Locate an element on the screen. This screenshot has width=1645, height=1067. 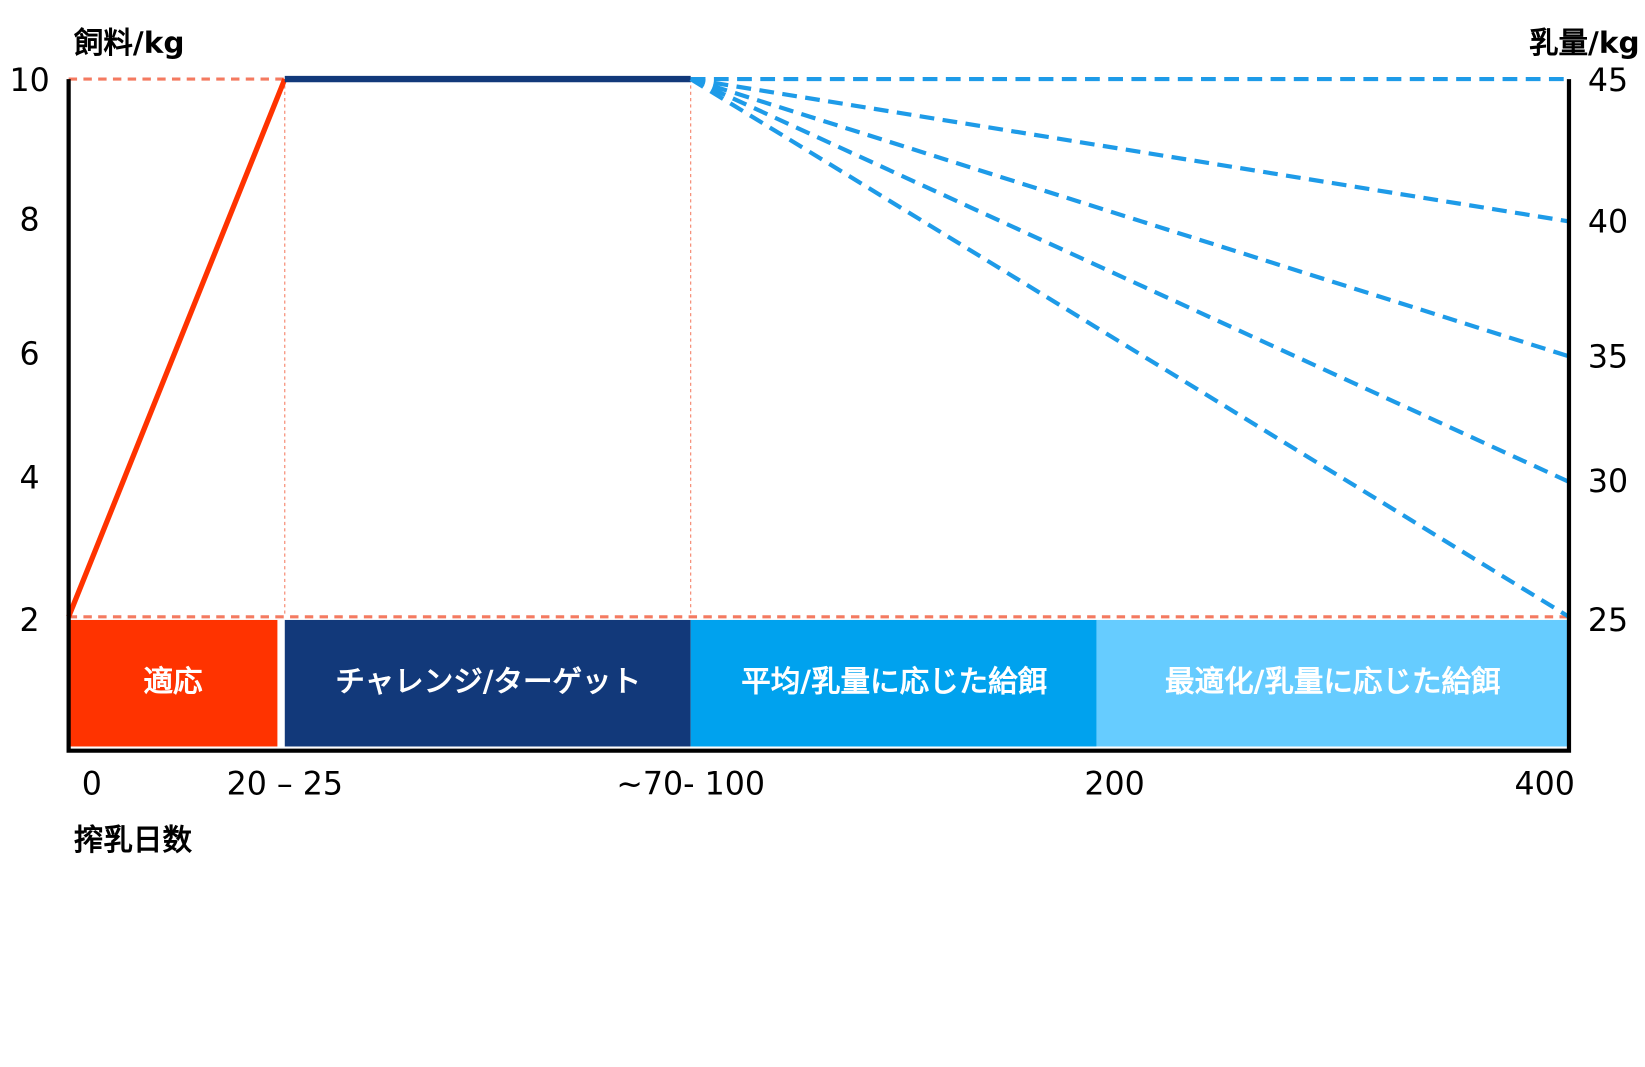
right-tick-label: 30 is located at coordinates (1608, 482).